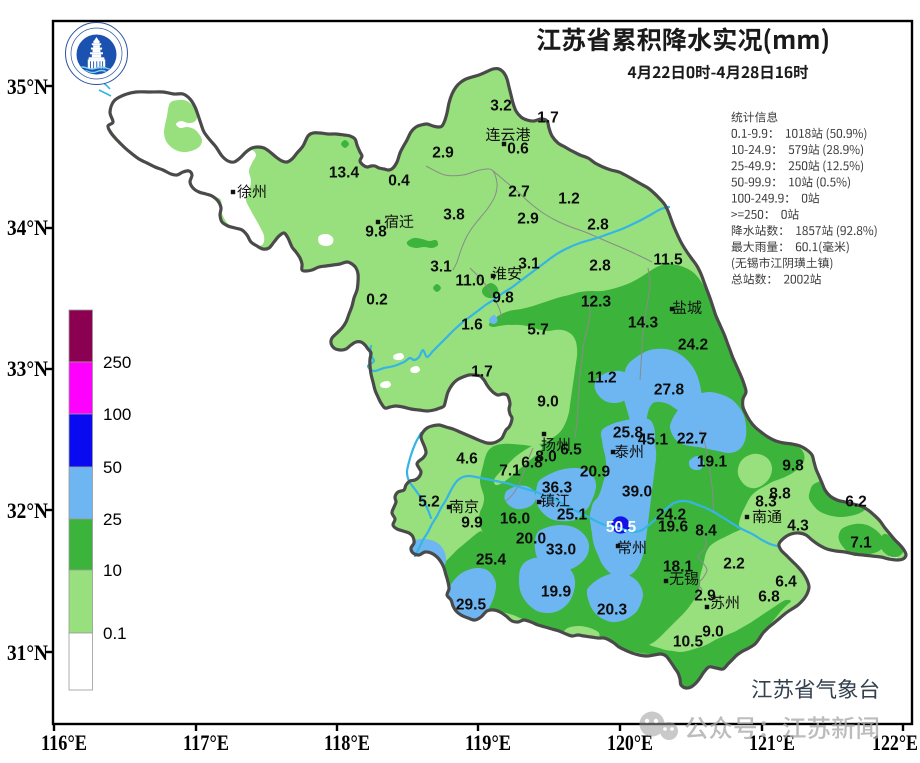 This screenshot has width=920, height=763. Describe the element at coordinates (472, 325) in the screenshot. I see `svg-text: 1.6` at that location.